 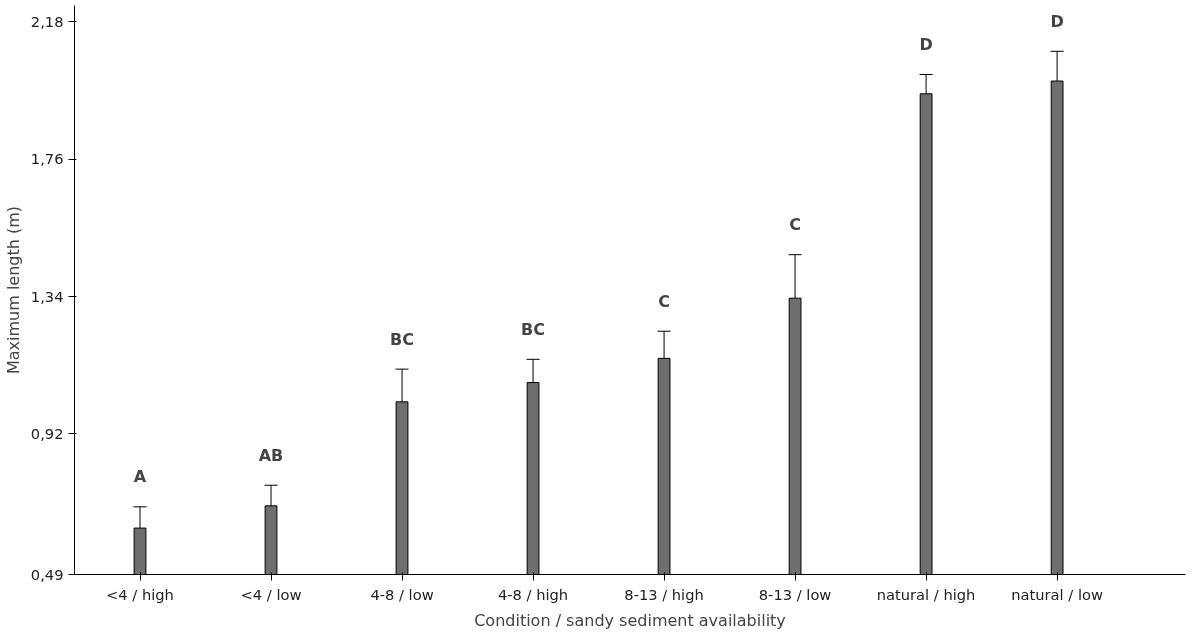 I want to click on x-tick-label: 8-13 / high, so click(x=664, y=594).